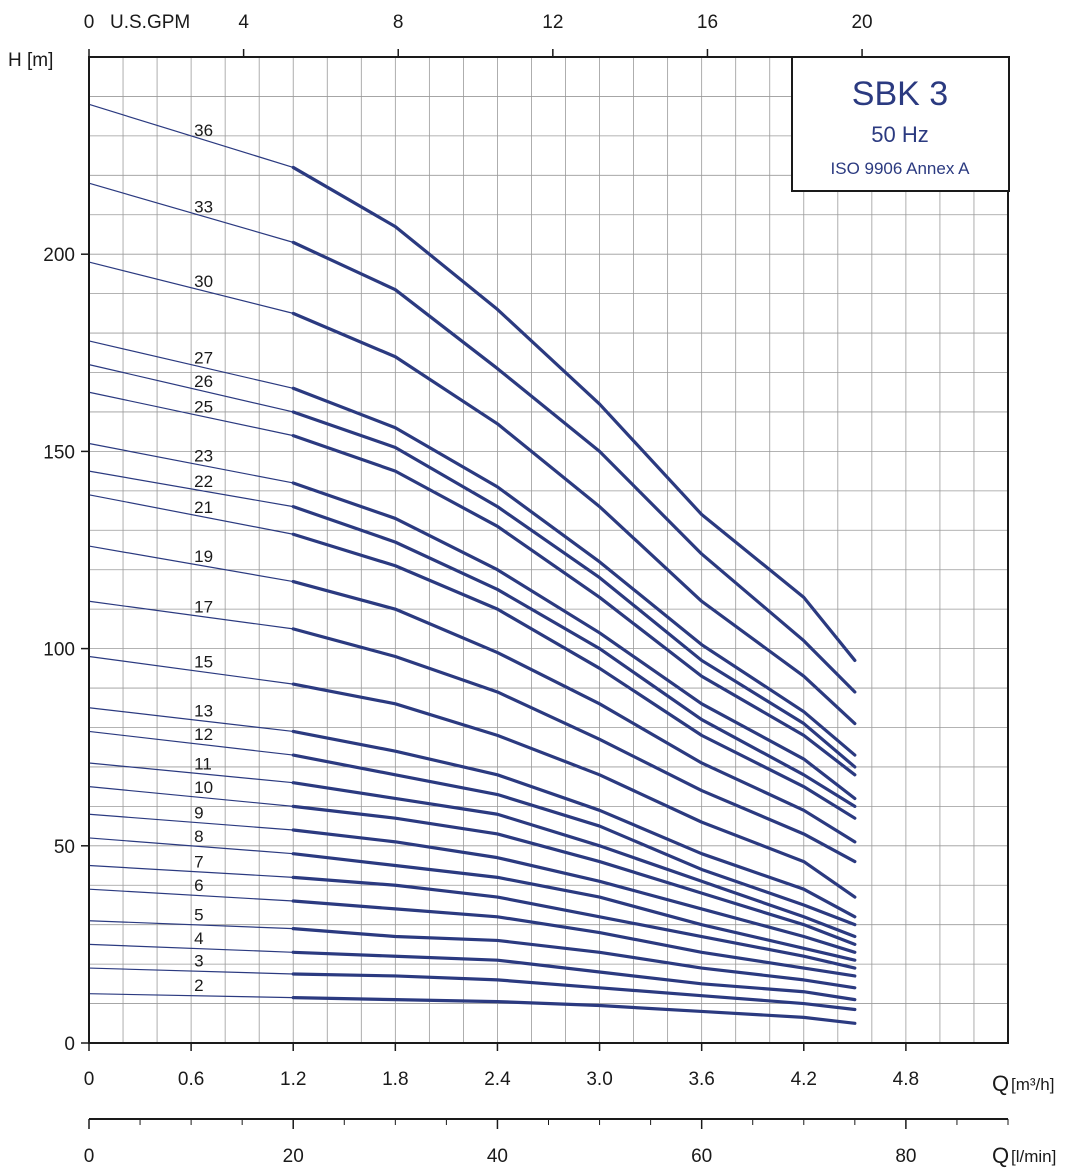 The image size is (1078, 1169). I want to click on curve-stage-labels: 36 33 30 27 26 25 23 22 21 19 17 15 13 12 11 10 9 8 7 6 5 4 3 2, so click(203, 558).